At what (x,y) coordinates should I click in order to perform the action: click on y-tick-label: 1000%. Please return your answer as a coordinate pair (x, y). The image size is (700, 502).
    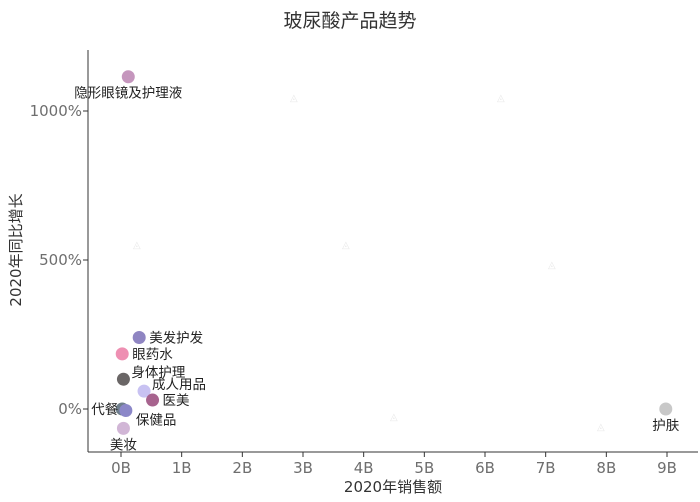
    Looking at the image, I should click on (56, 111).